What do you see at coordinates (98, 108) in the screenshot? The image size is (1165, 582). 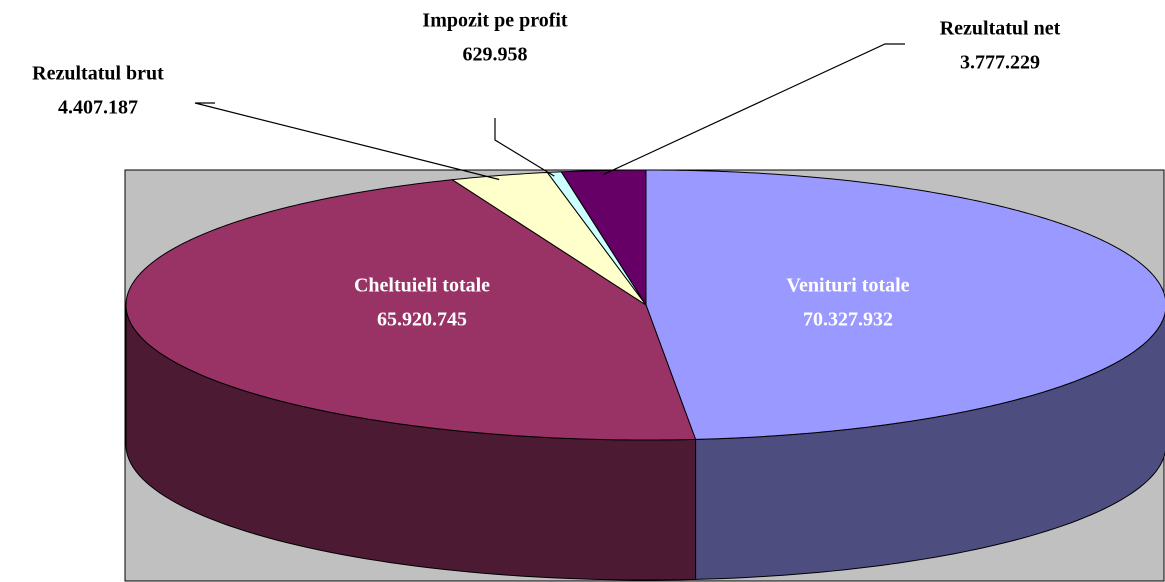 I see `data-label-value: 4.407.187` at bounding box center [98, 108].